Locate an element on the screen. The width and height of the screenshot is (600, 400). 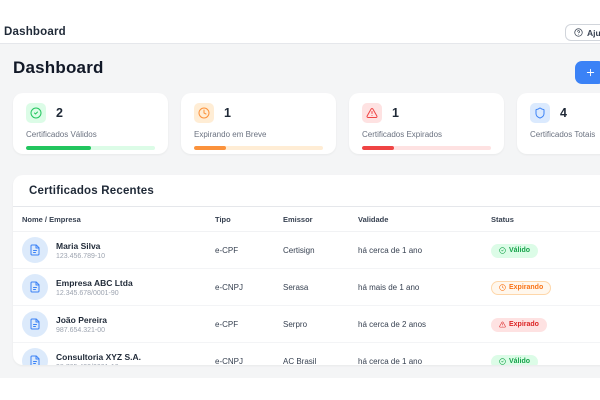
certificate-issuer: Serasa is located at coordinates (296, 287).